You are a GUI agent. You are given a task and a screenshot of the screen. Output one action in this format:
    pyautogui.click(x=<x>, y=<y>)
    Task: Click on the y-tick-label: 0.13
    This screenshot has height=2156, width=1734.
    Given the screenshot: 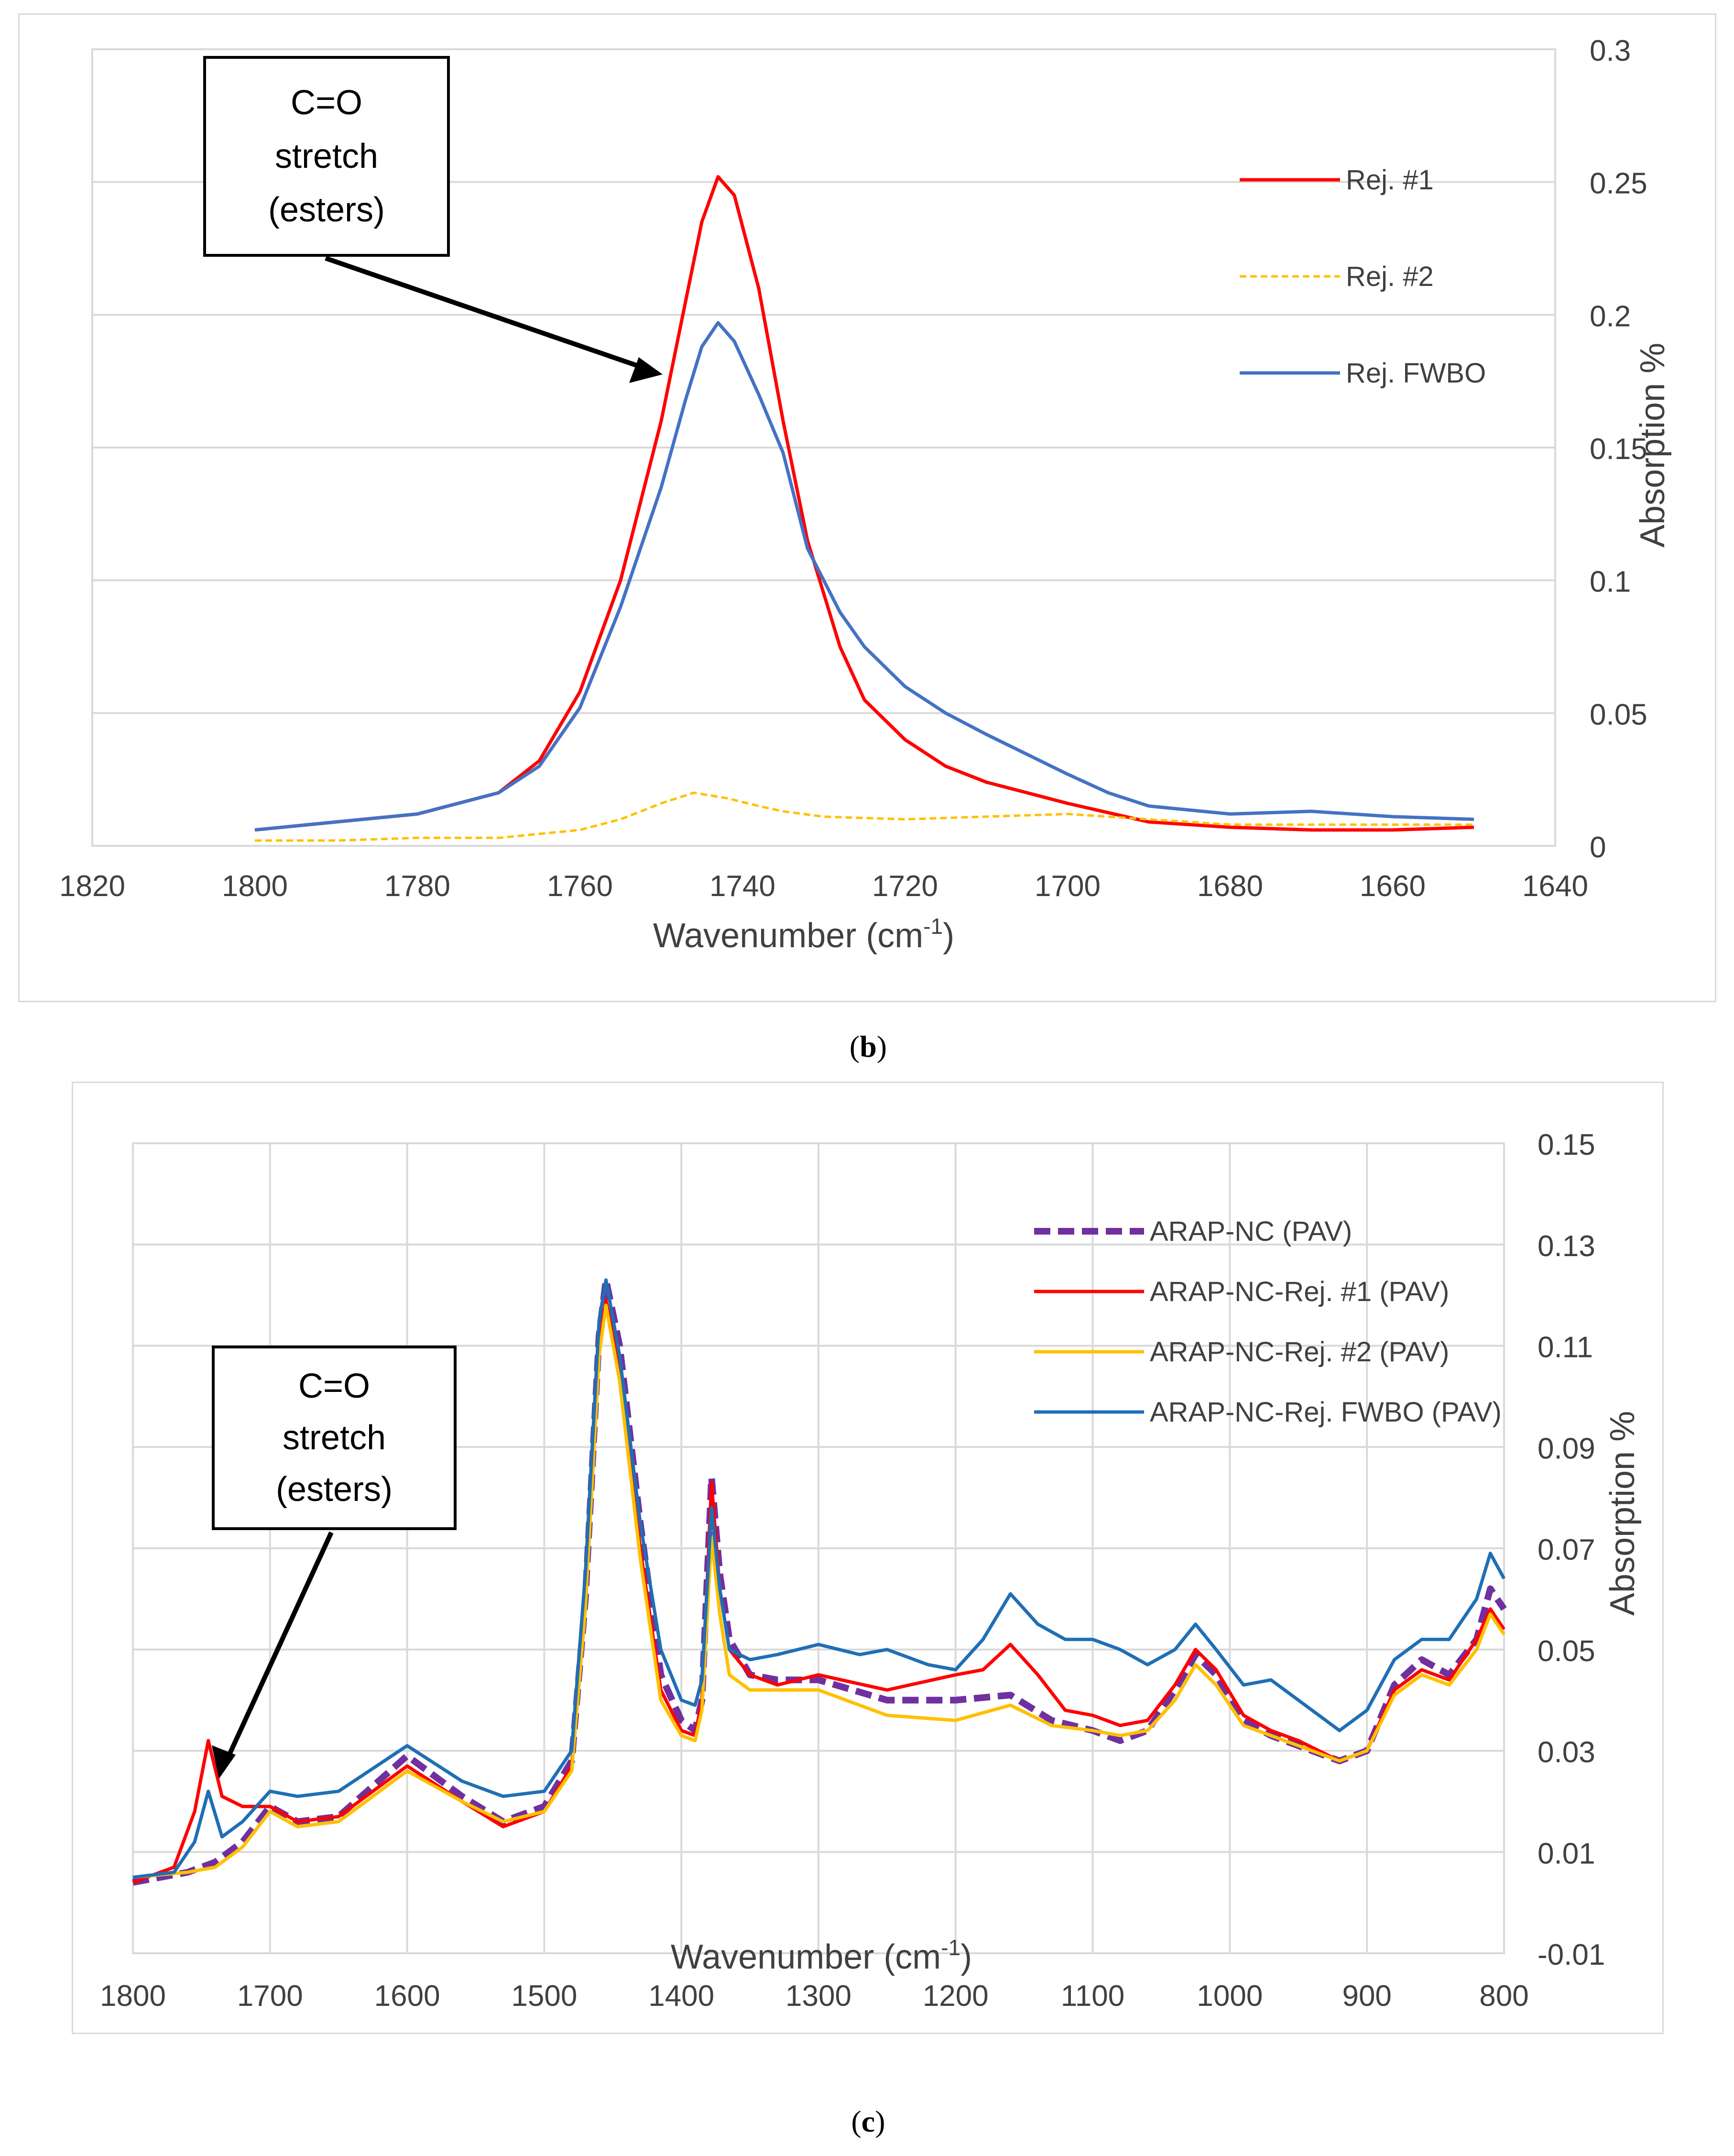 What is the action you would take?
    pyautogui.click(x=1566, y=1247)
    